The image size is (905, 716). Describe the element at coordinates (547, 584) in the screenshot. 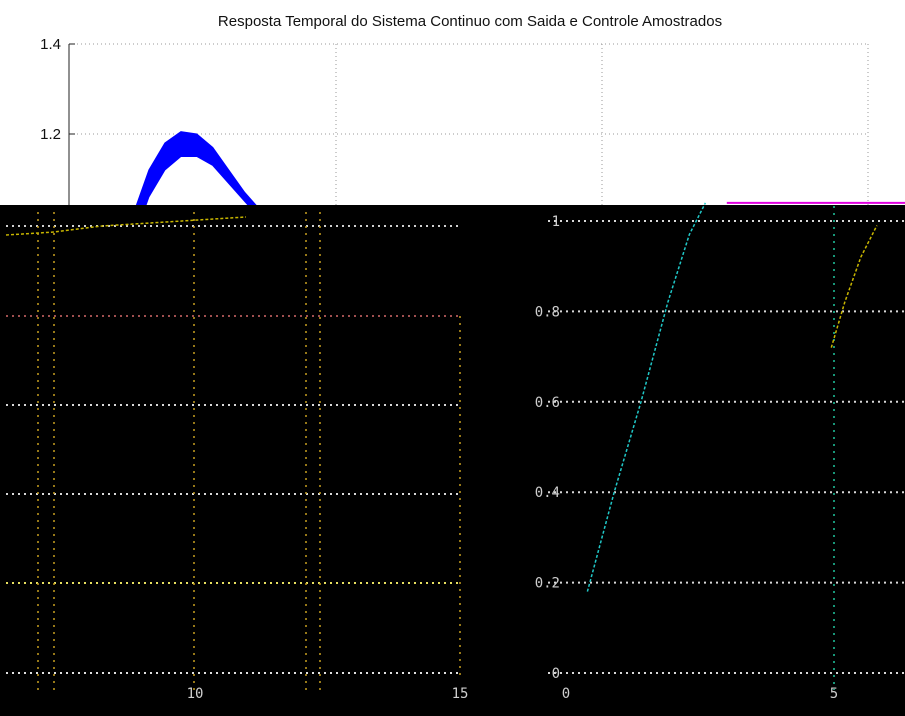

I see `right-inset-y-tick-label: 0.2` at that location.